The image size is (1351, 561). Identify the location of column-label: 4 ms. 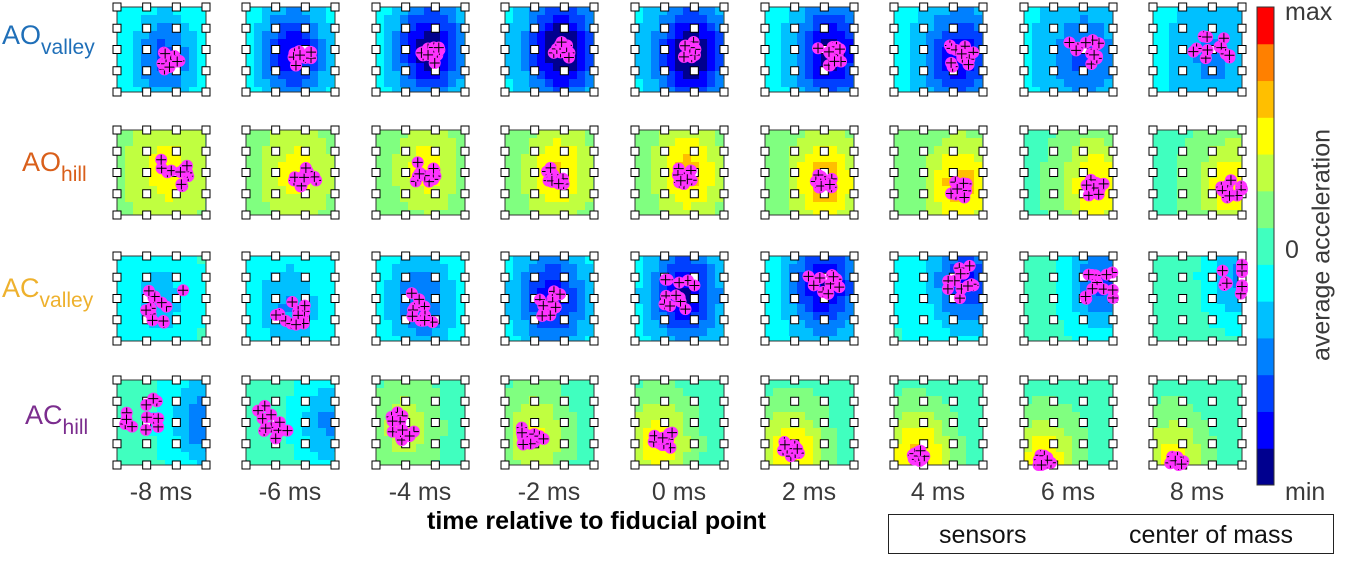
(938, 492).